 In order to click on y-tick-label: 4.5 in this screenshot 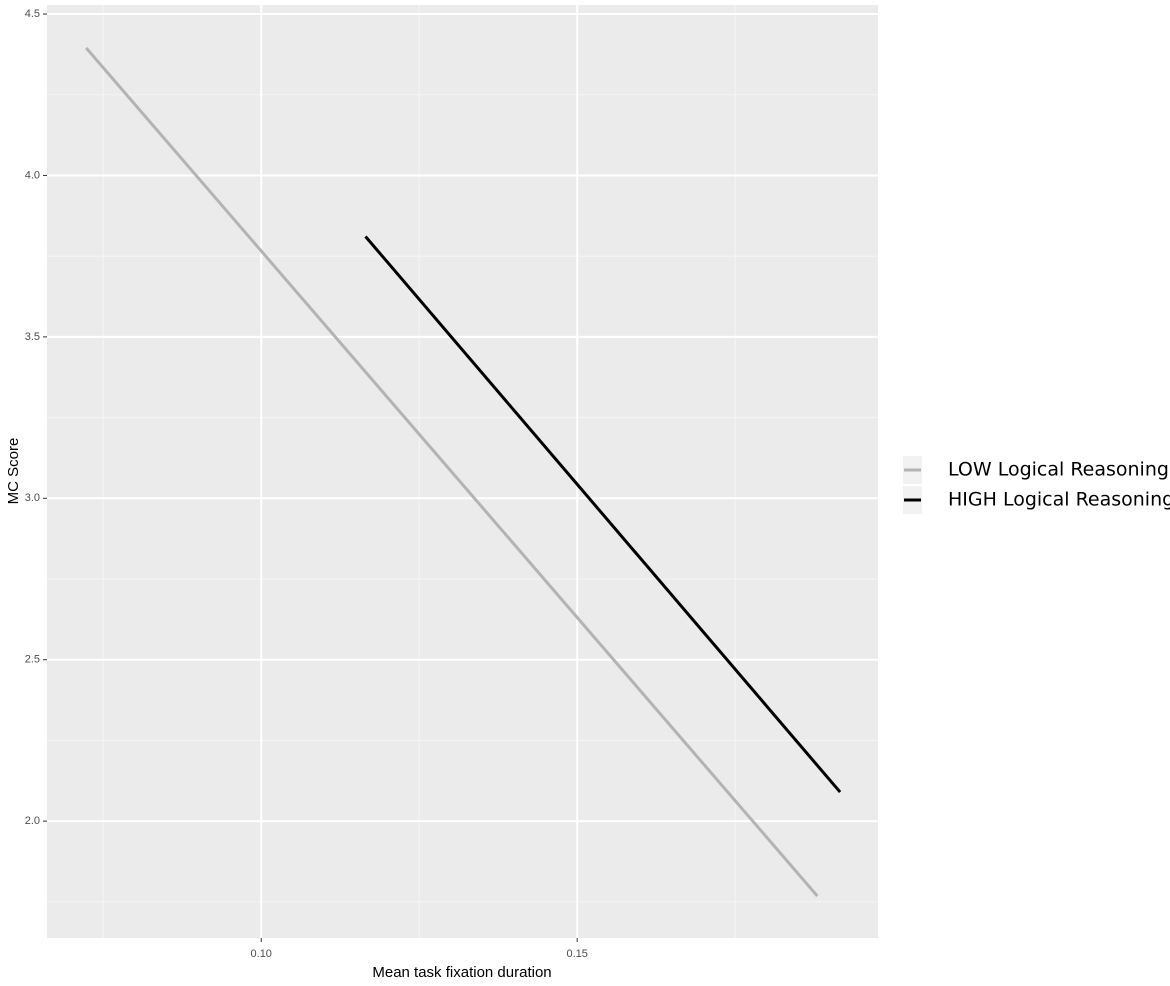, I will do `click(32, 14)`.